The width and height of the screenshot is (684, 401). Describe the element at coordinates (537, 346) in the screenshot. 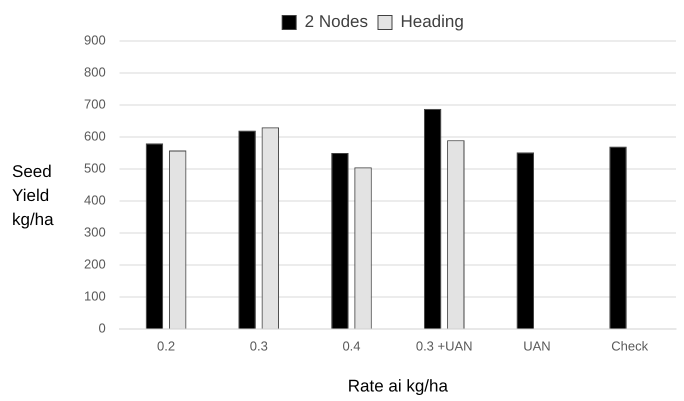

I see `x-tick-label: UAN` at that location.